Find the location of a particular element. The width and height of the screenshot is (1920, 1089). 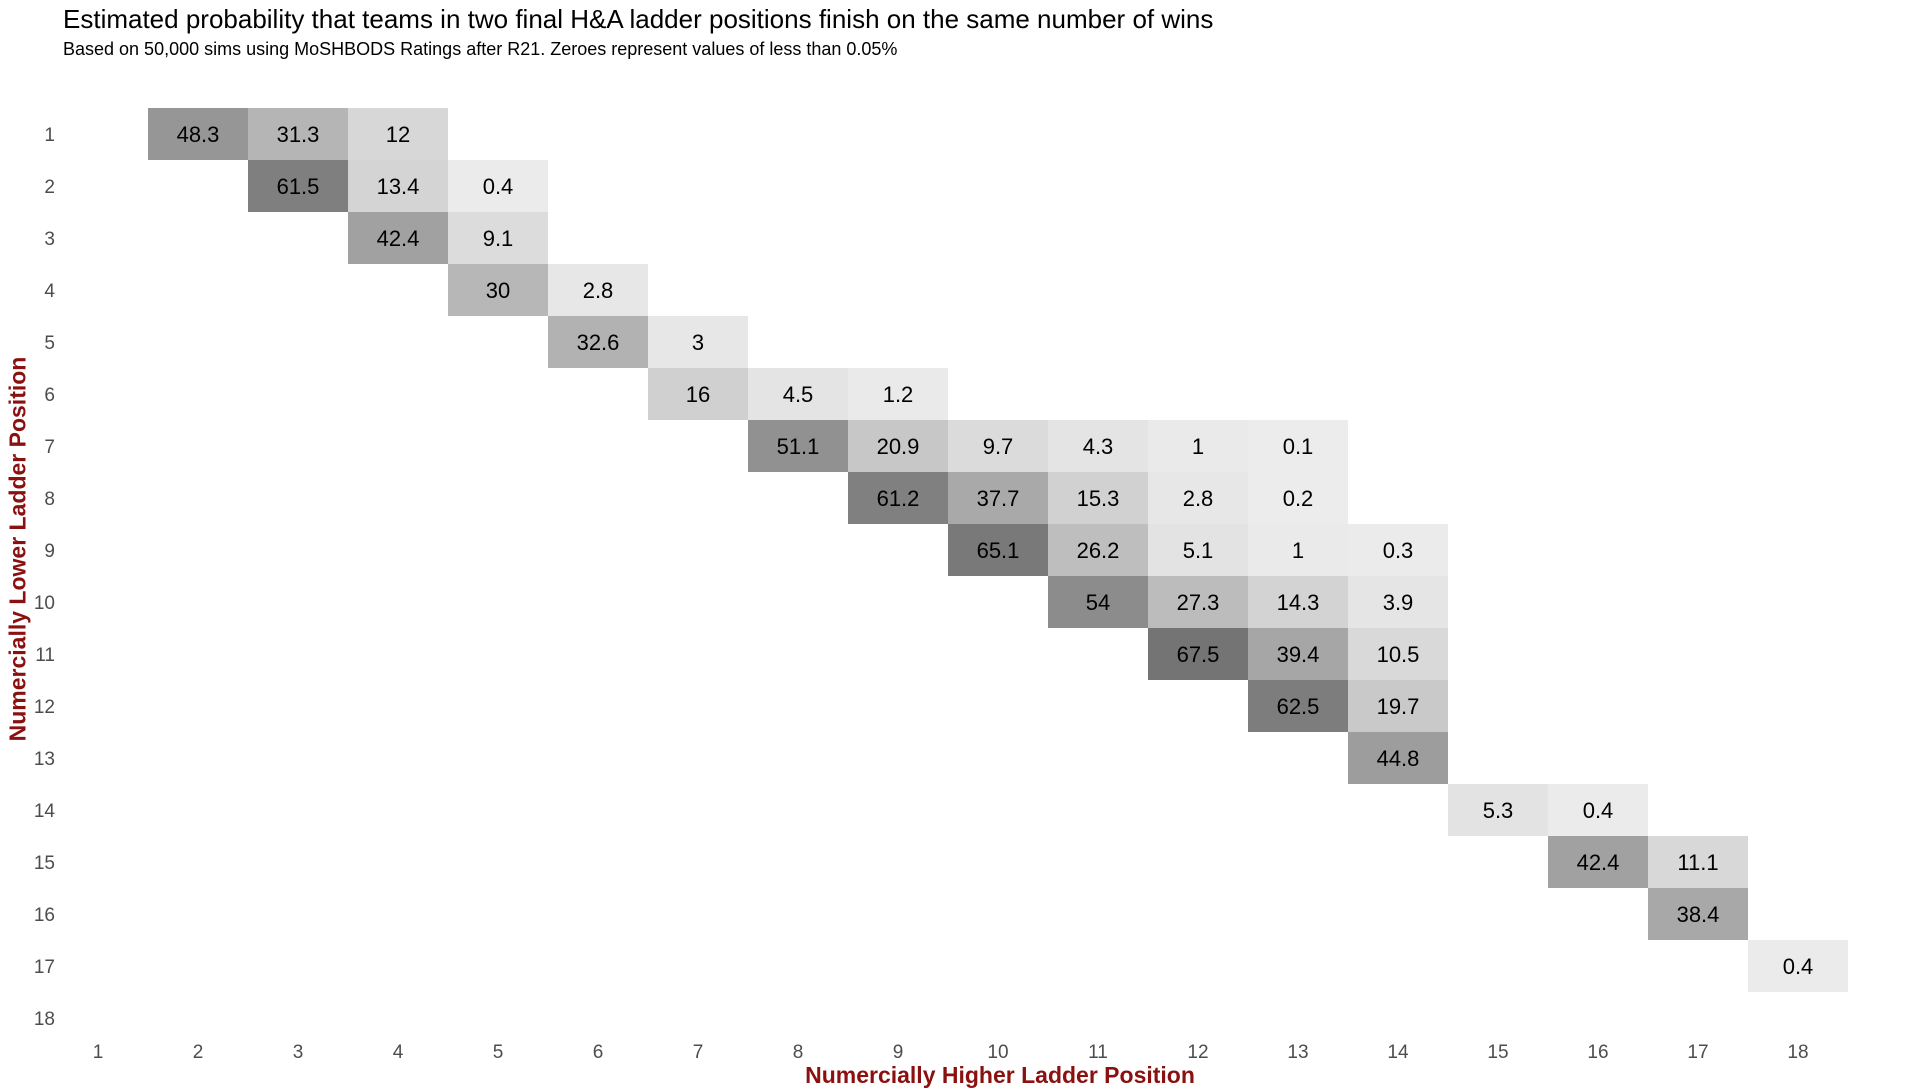

cell-value-label: 51.1 is located at coordinates (798, 446).